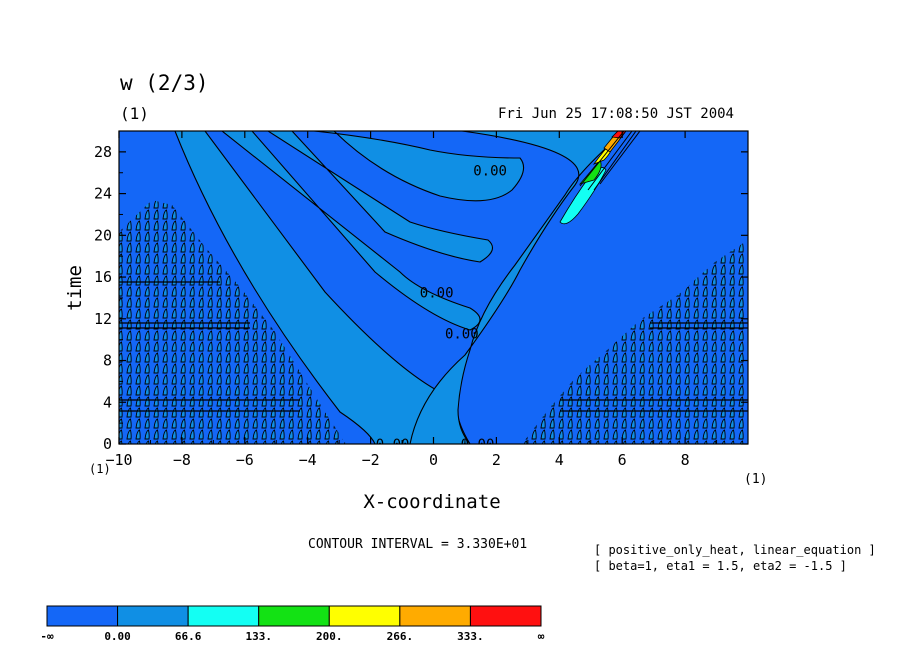  Describe the element at coordinates (75, 288) in the screenshot. I see `y-axis-label: time` at that location.